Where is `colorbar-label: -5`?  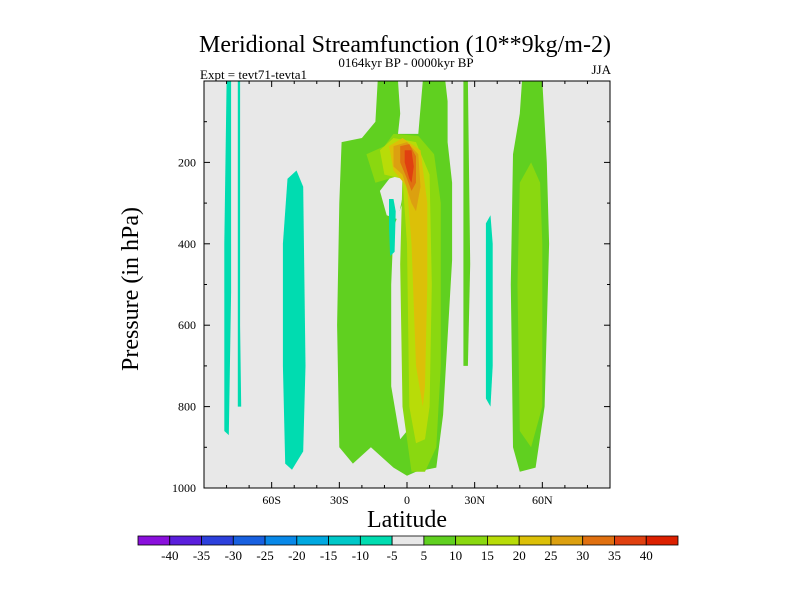 colorbar-label: -5 is located at coordinates (392, 555).